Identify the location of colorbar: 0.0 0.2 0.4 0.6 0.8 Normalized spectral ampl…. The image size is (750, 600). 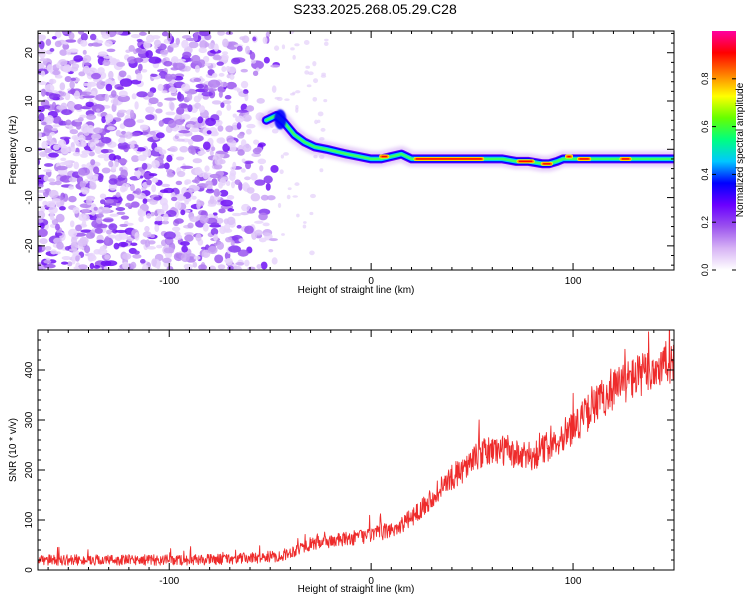
(723, 153).